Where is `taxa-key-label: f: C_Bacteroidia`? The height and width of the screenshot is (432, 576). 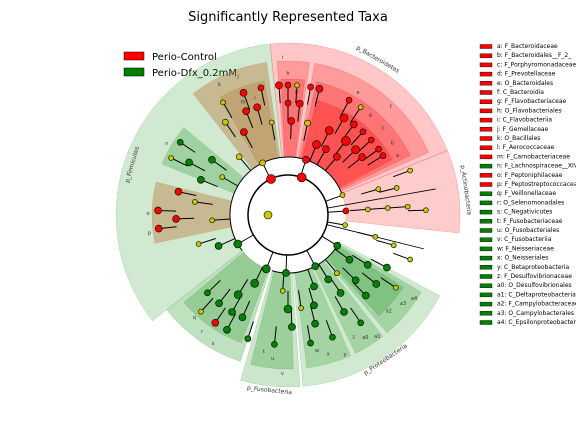 taxa-key-label: f: C_Bacteroidia is located at coordinates (520, 92).